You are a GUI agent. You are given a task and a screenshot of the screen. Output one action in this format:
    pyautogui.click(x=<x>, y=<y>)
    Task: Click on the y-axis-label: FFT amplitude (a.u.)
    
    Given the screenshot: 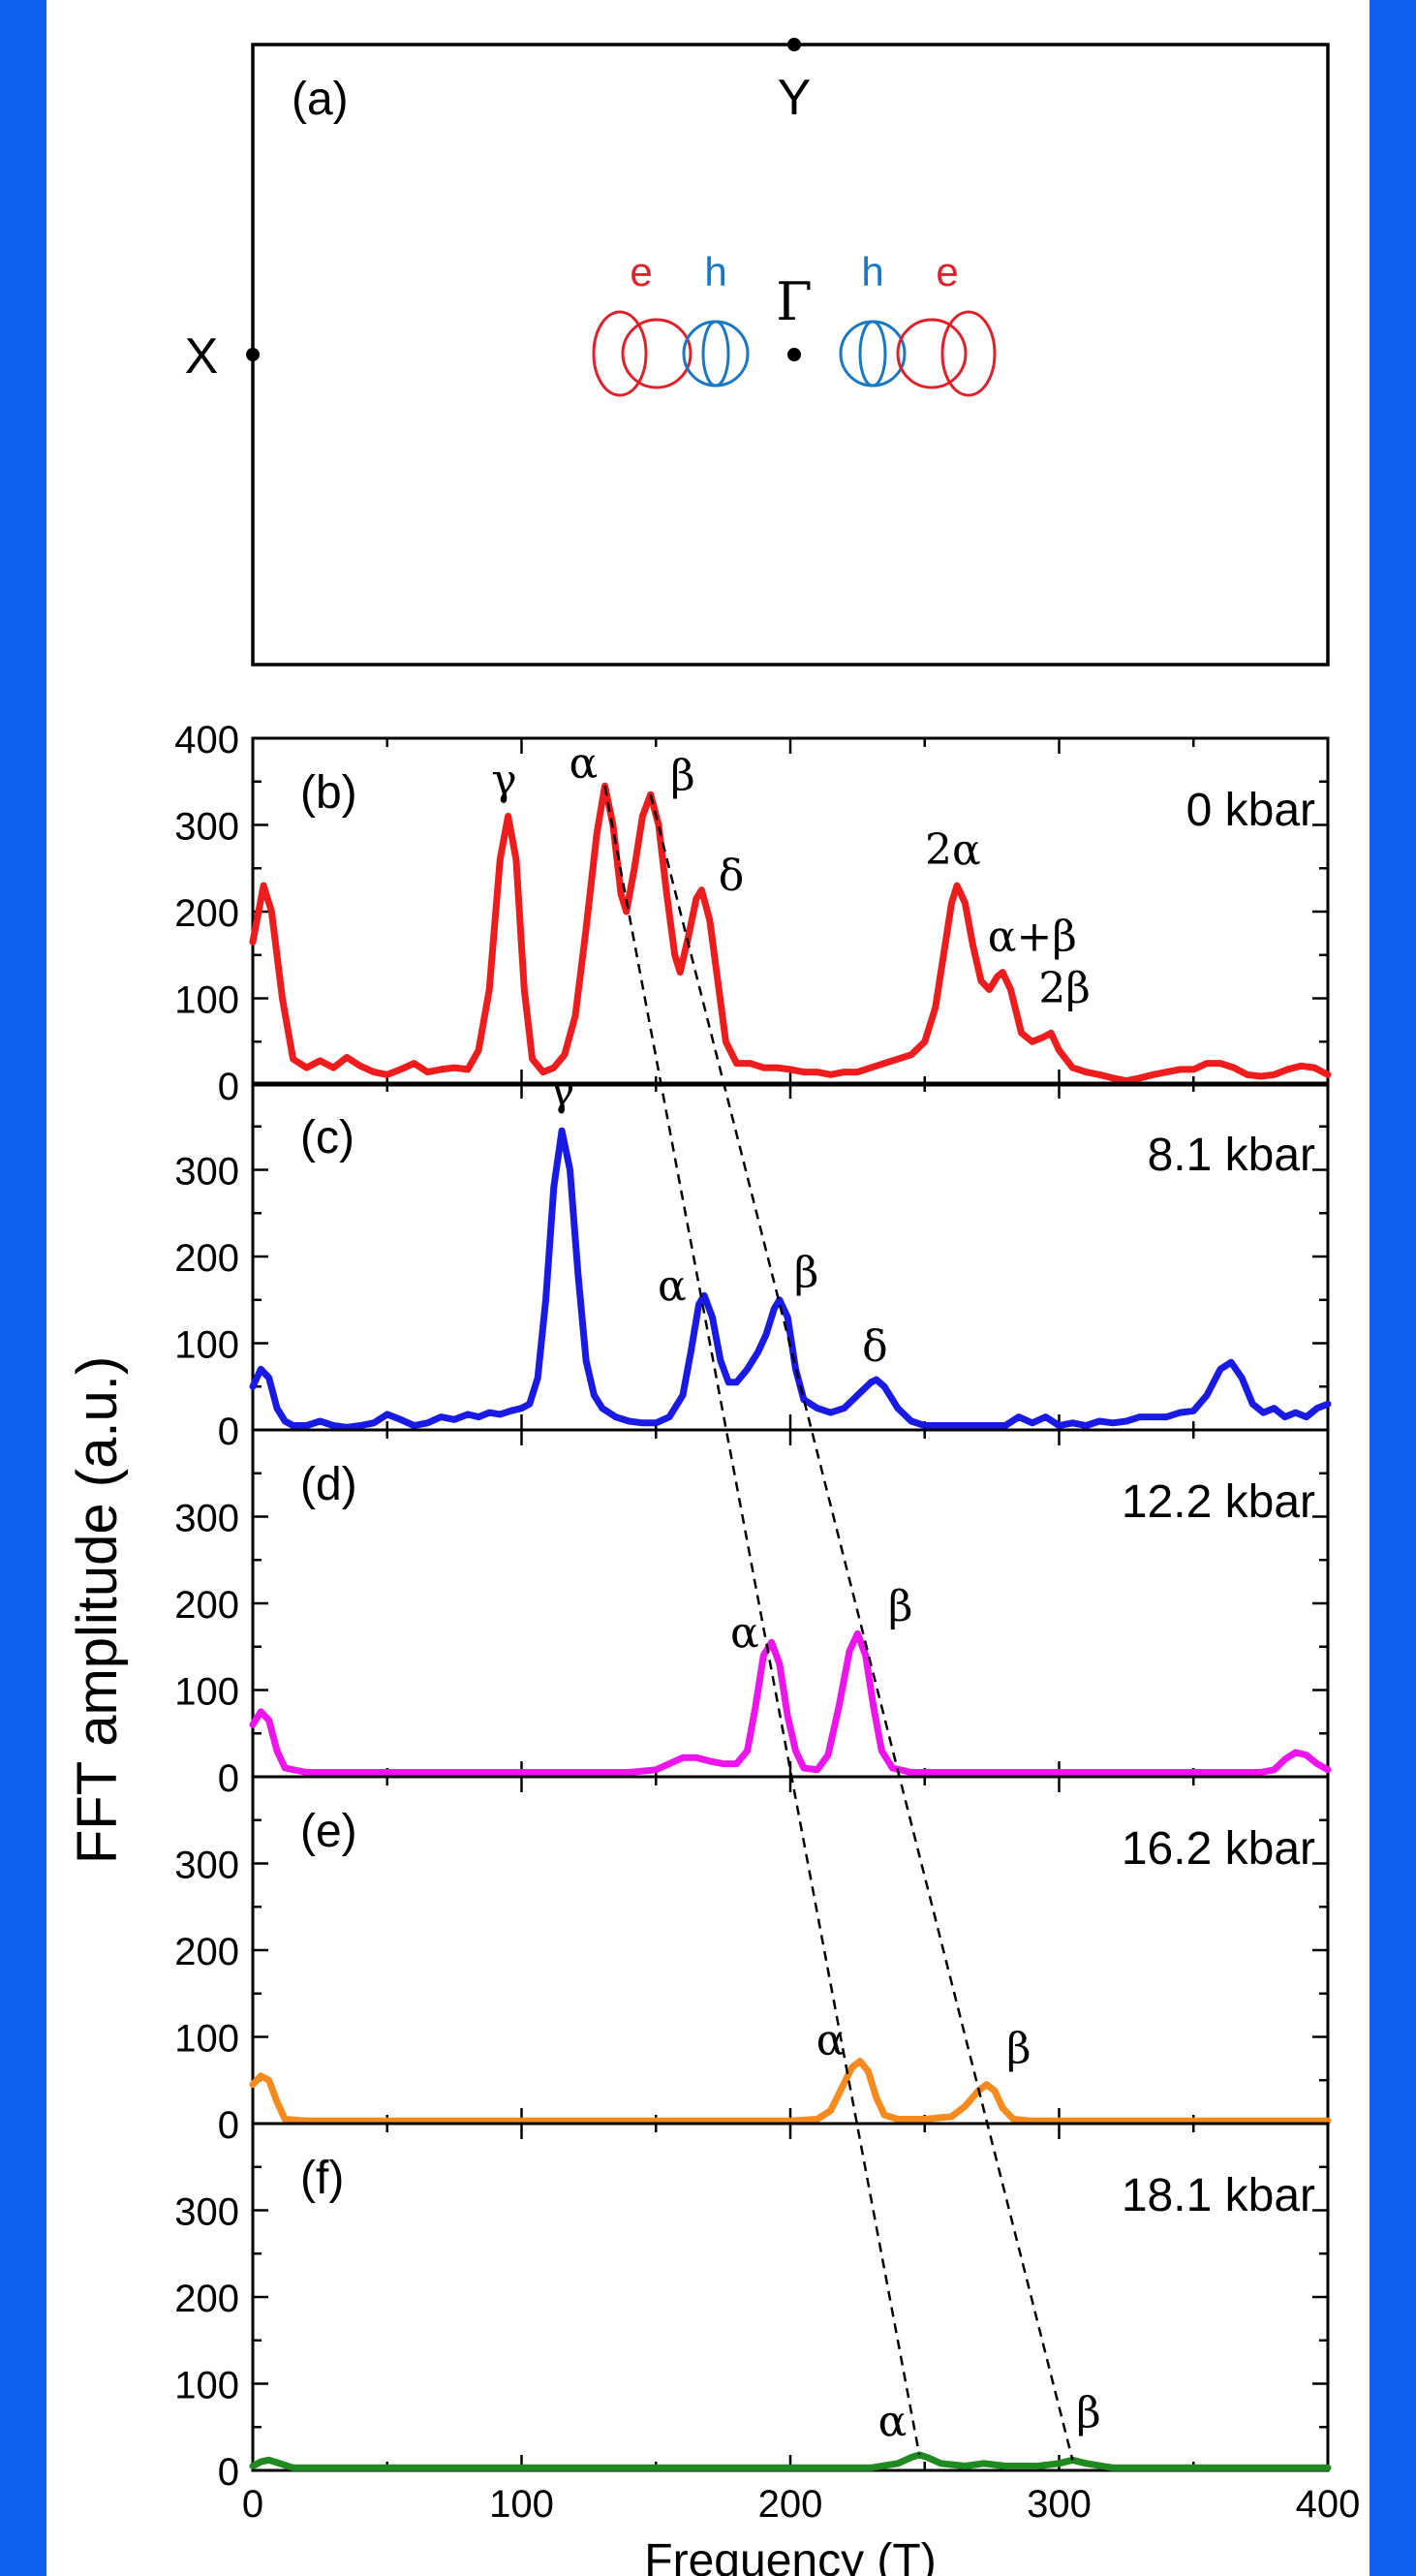 What is the action you would take?
    pyautogui.click(x=98, y=1610)
    